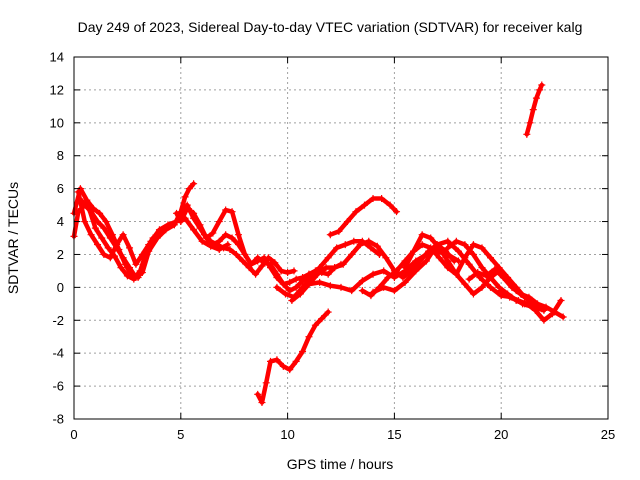 The width and height of the screenshot is (640, 480). Describe the element at coordinates (60, 155) in the screenshot. I see `y-tick-label: 8` at that location.